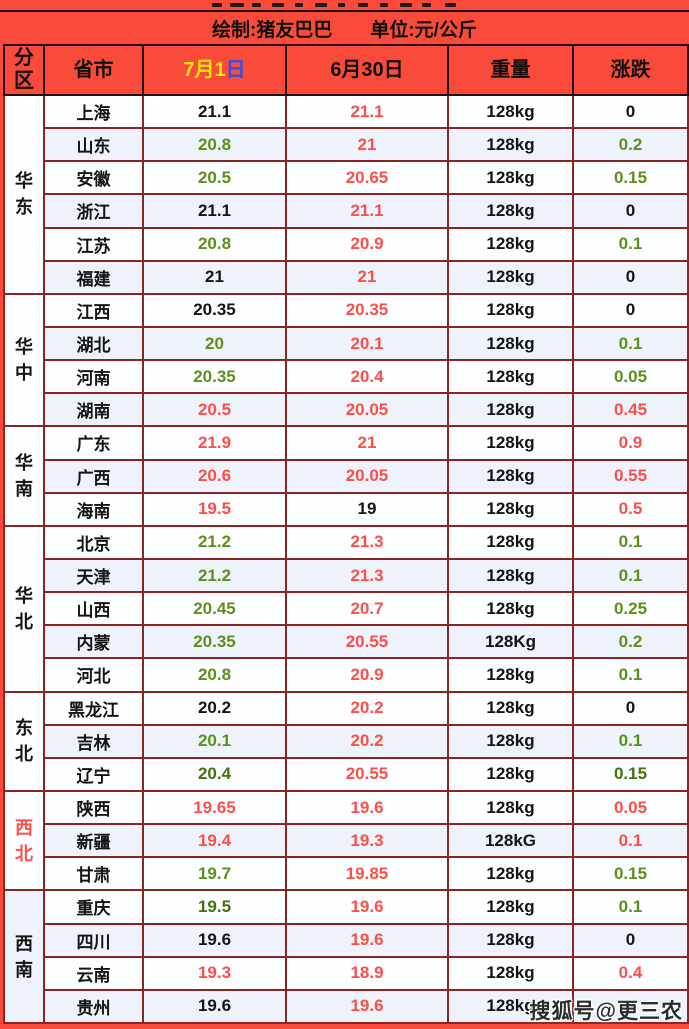 This screenshot has width=689, height=1029. Describe the element at coordinates (214, 973) in the screenshot. I see `price-jul1-cell: 19.3` at that location.